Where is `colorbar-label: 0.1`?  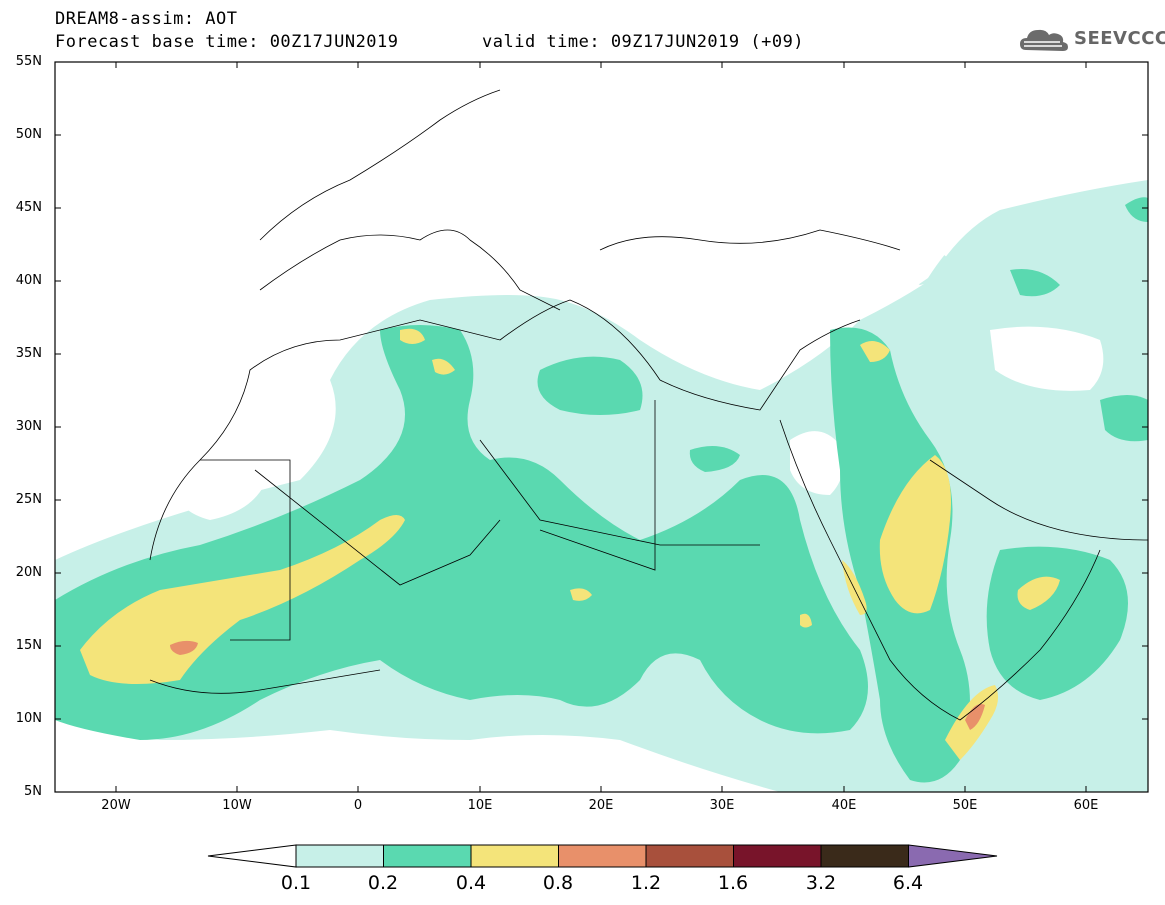 colorbar-label: 0.1 is located at coordinates (296, 883).